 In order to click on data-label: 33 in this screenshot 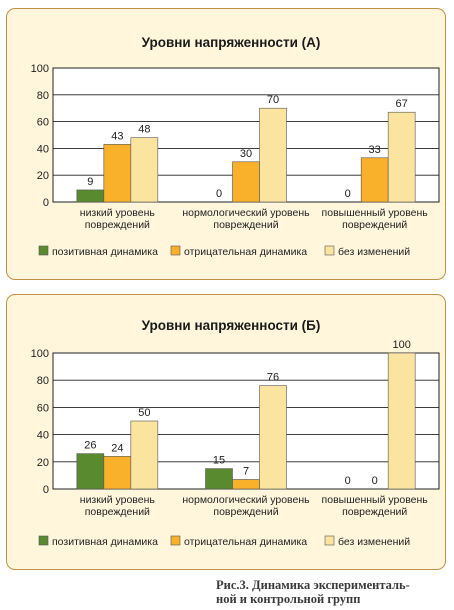, I will do `click(375, 150)`.